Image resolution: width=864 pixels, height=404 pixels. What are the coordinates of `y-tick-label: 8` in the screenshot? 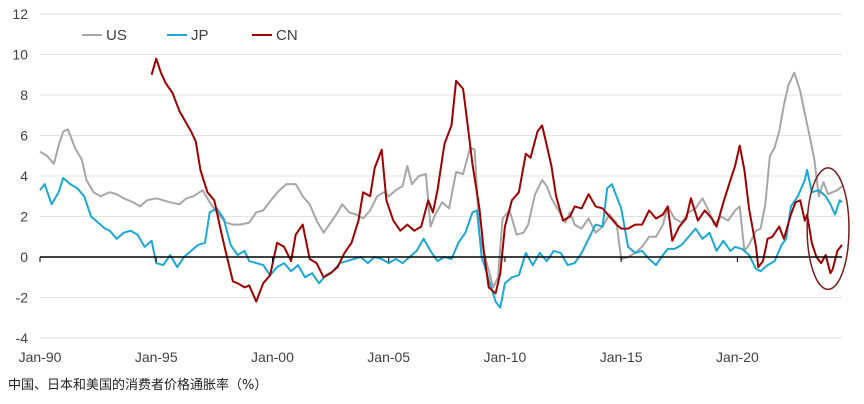 It's located at (24, 95).